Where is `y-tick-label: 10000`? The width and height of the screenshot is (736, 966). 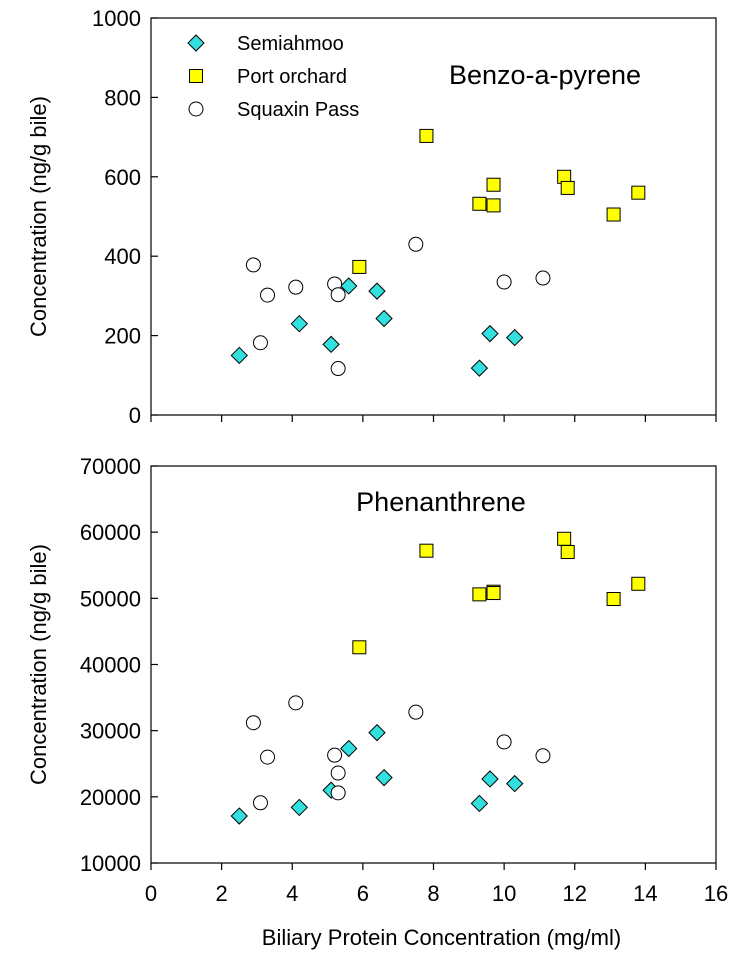
y-tick-label: 10000 is located at coordinates (110, 863).